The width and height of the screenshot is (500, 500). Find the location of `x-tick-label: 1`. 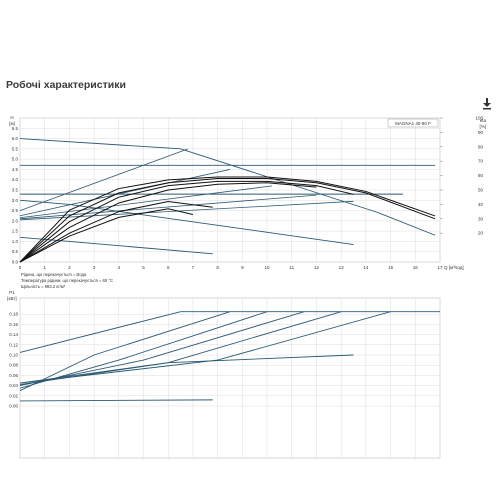

x-tick-label: 1 is located at coordinates (44, 267).